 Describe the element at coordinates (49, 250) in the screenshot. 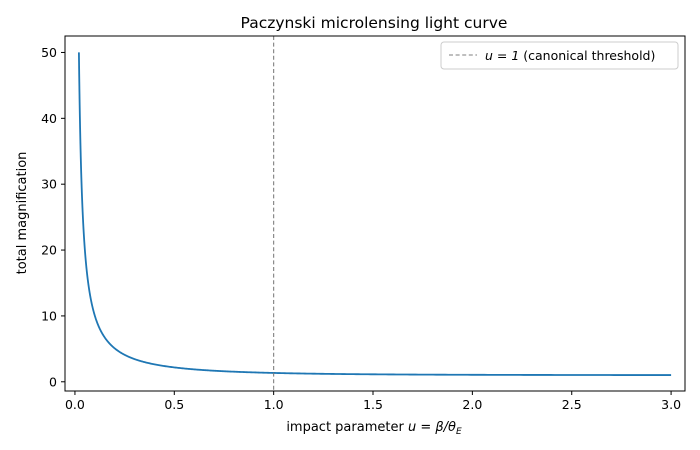

I see `y-tick-label: 20` at that location.